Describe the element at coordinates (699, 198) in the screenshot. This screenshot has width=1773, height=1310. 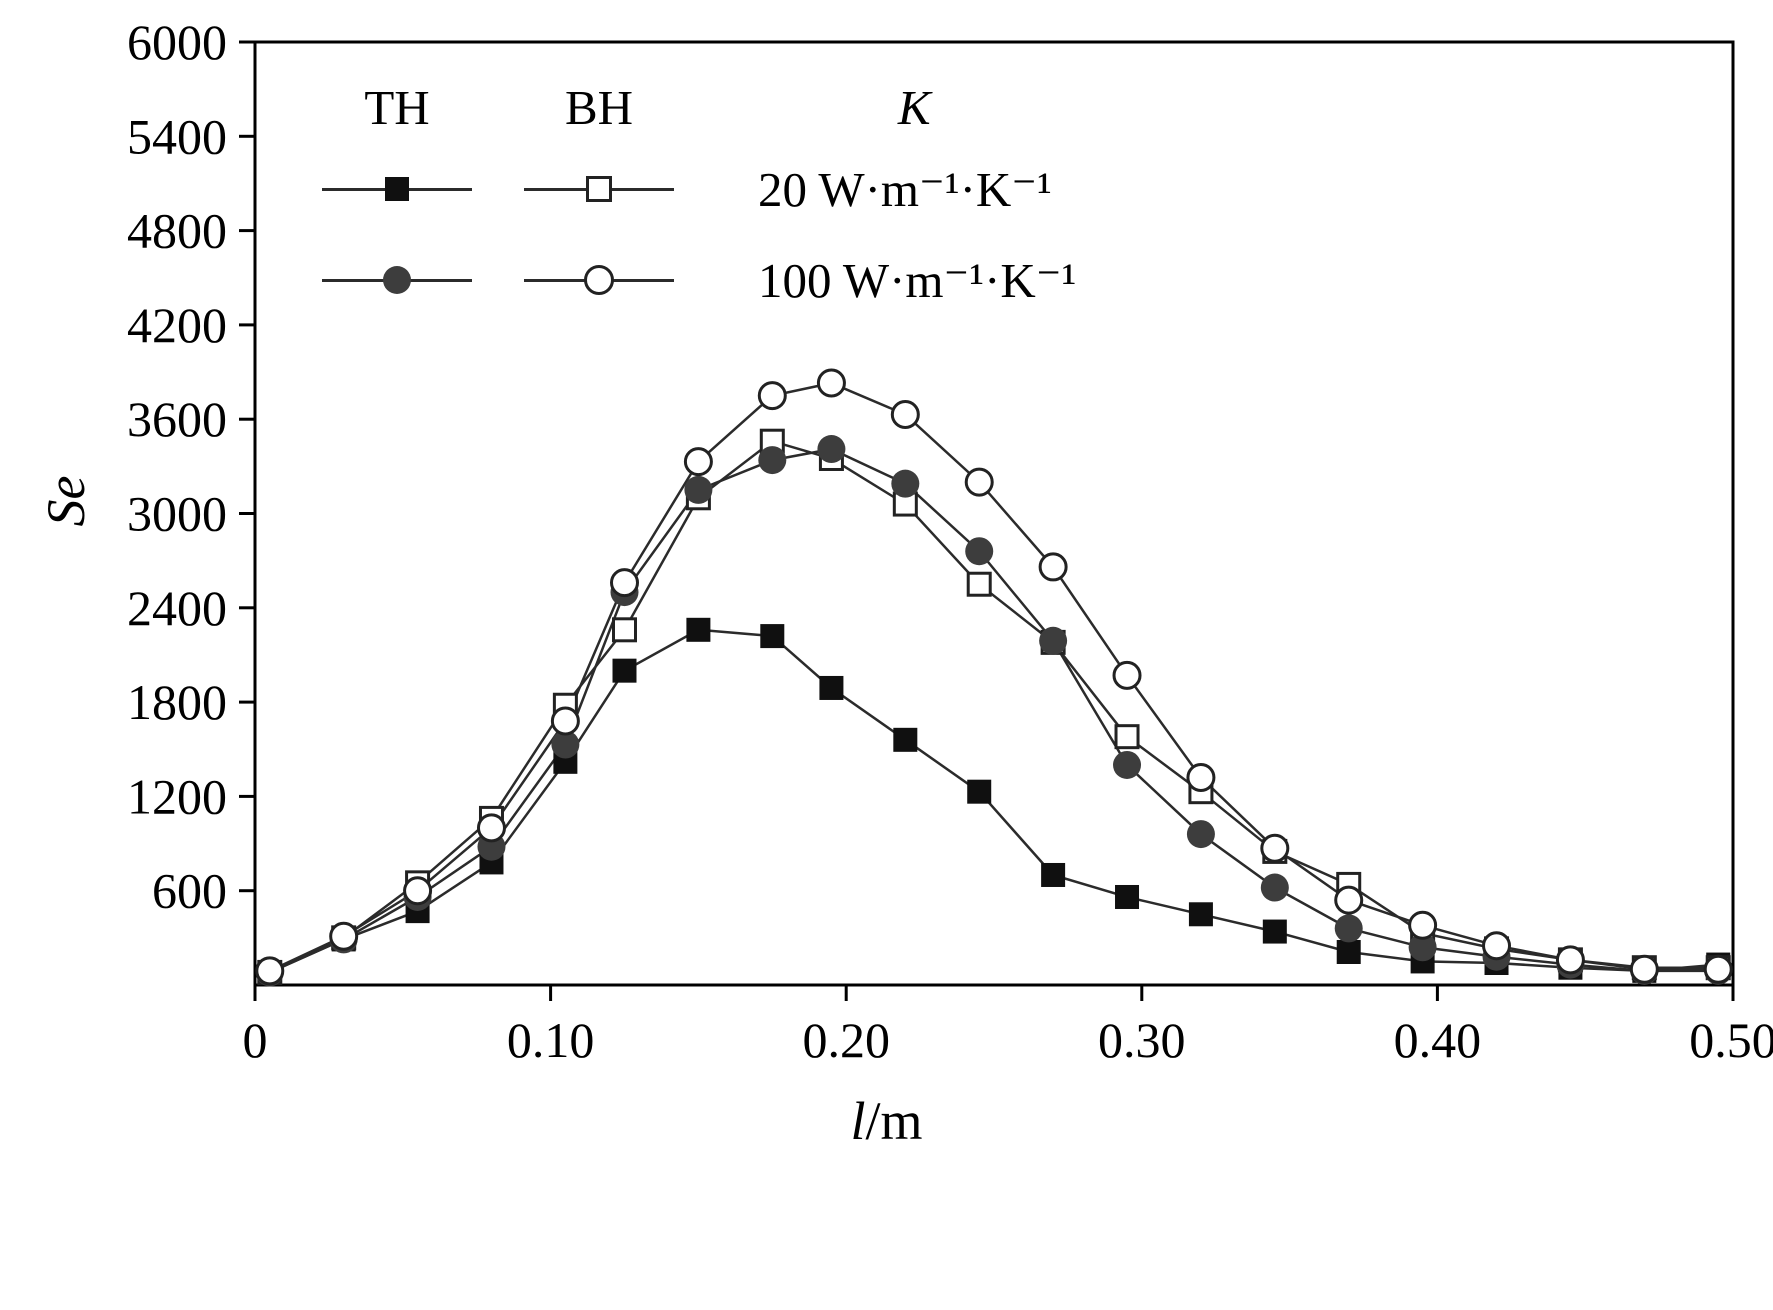
I see `legend: TH BH K 20 W·m⁻¹·K⁻¹ 100 W·m⁻¹·K⁻¹` at that location.